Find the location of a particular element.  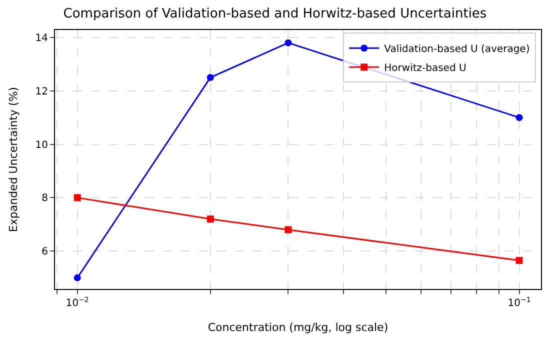

x-tick-label: 10$^{−2}$ is located at coordinates (77, 302).